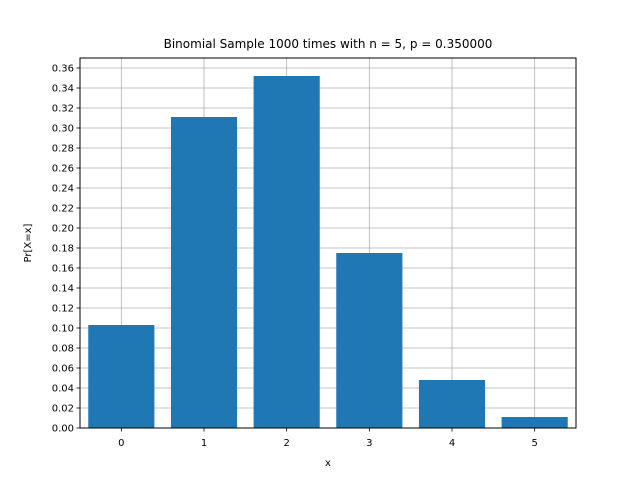  Describe the element at coordinates (63, 429) in the screenshot. I see `y-tick-label: 0.00` at that location.